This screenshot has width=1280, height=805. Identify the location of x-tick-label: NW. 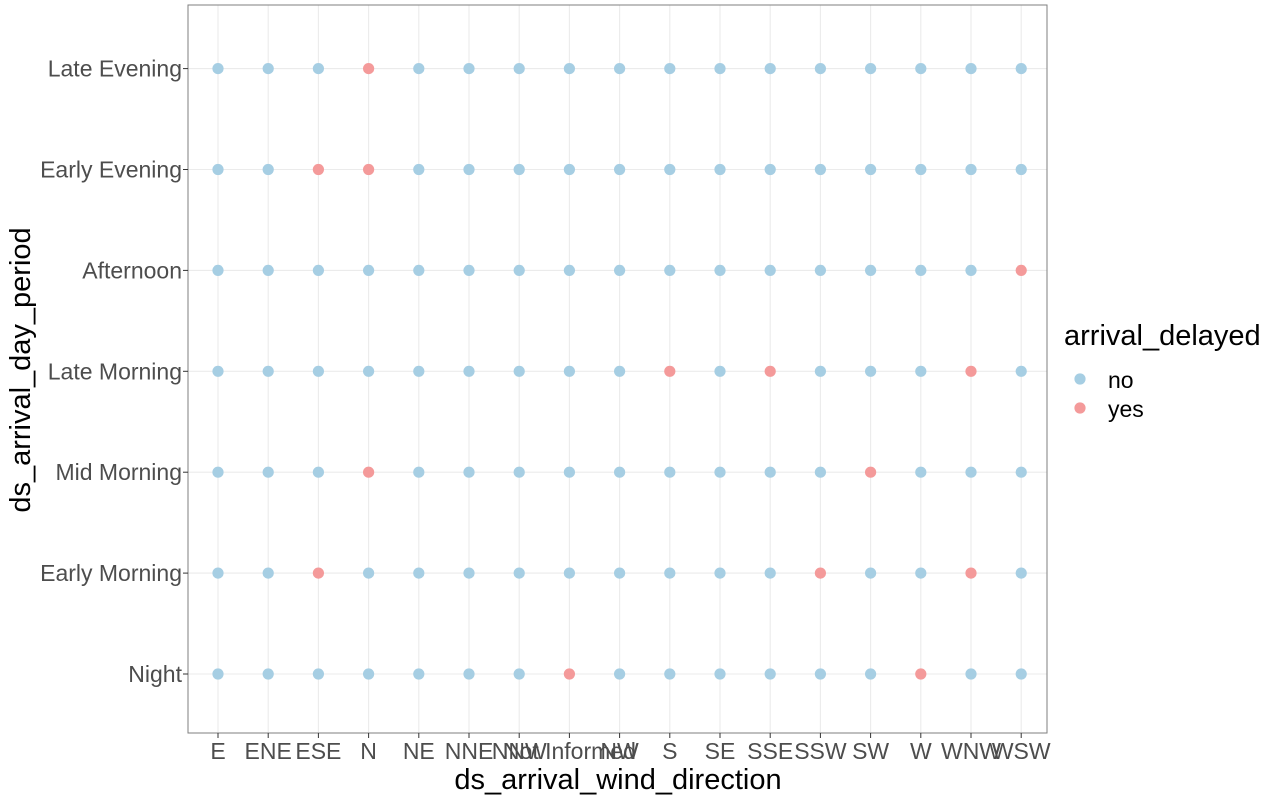
(619, 751).